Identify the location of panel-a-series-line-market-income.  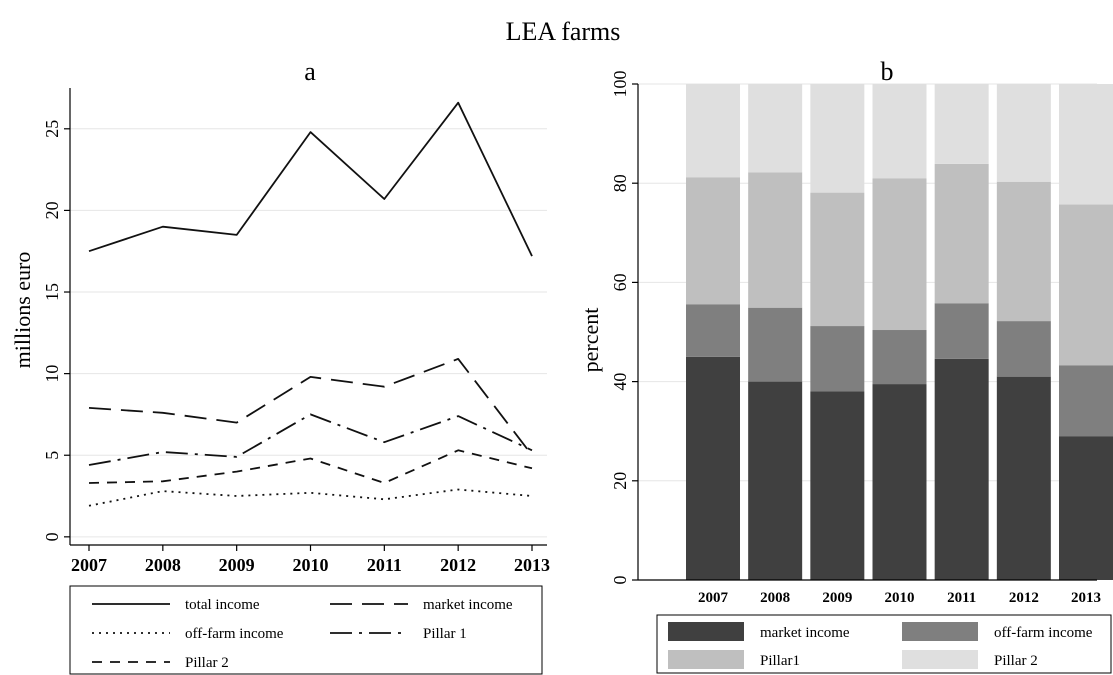
(310, 406).